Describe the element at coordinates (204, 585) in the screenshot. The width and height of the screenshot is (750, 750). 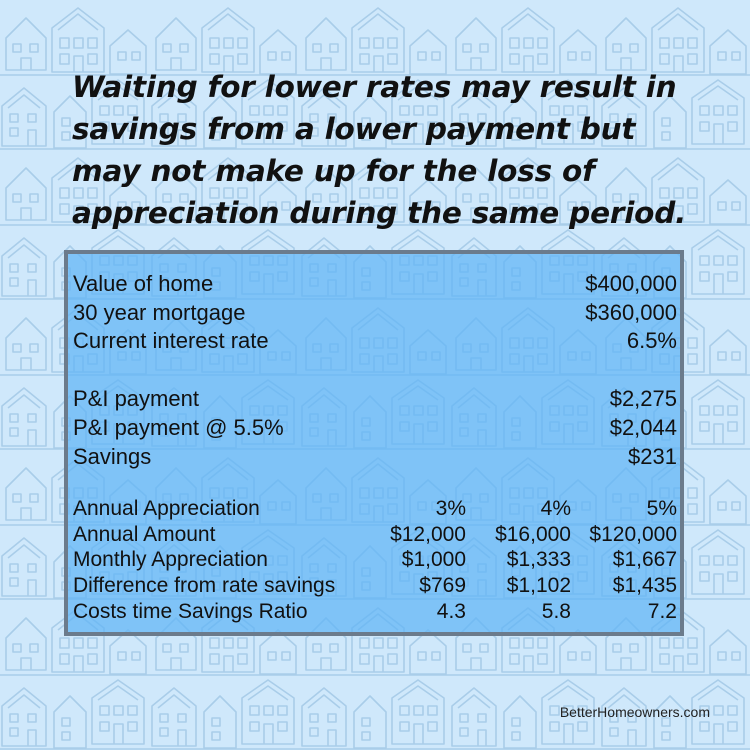
I see `row-label: Difference from rate savings` at that location.